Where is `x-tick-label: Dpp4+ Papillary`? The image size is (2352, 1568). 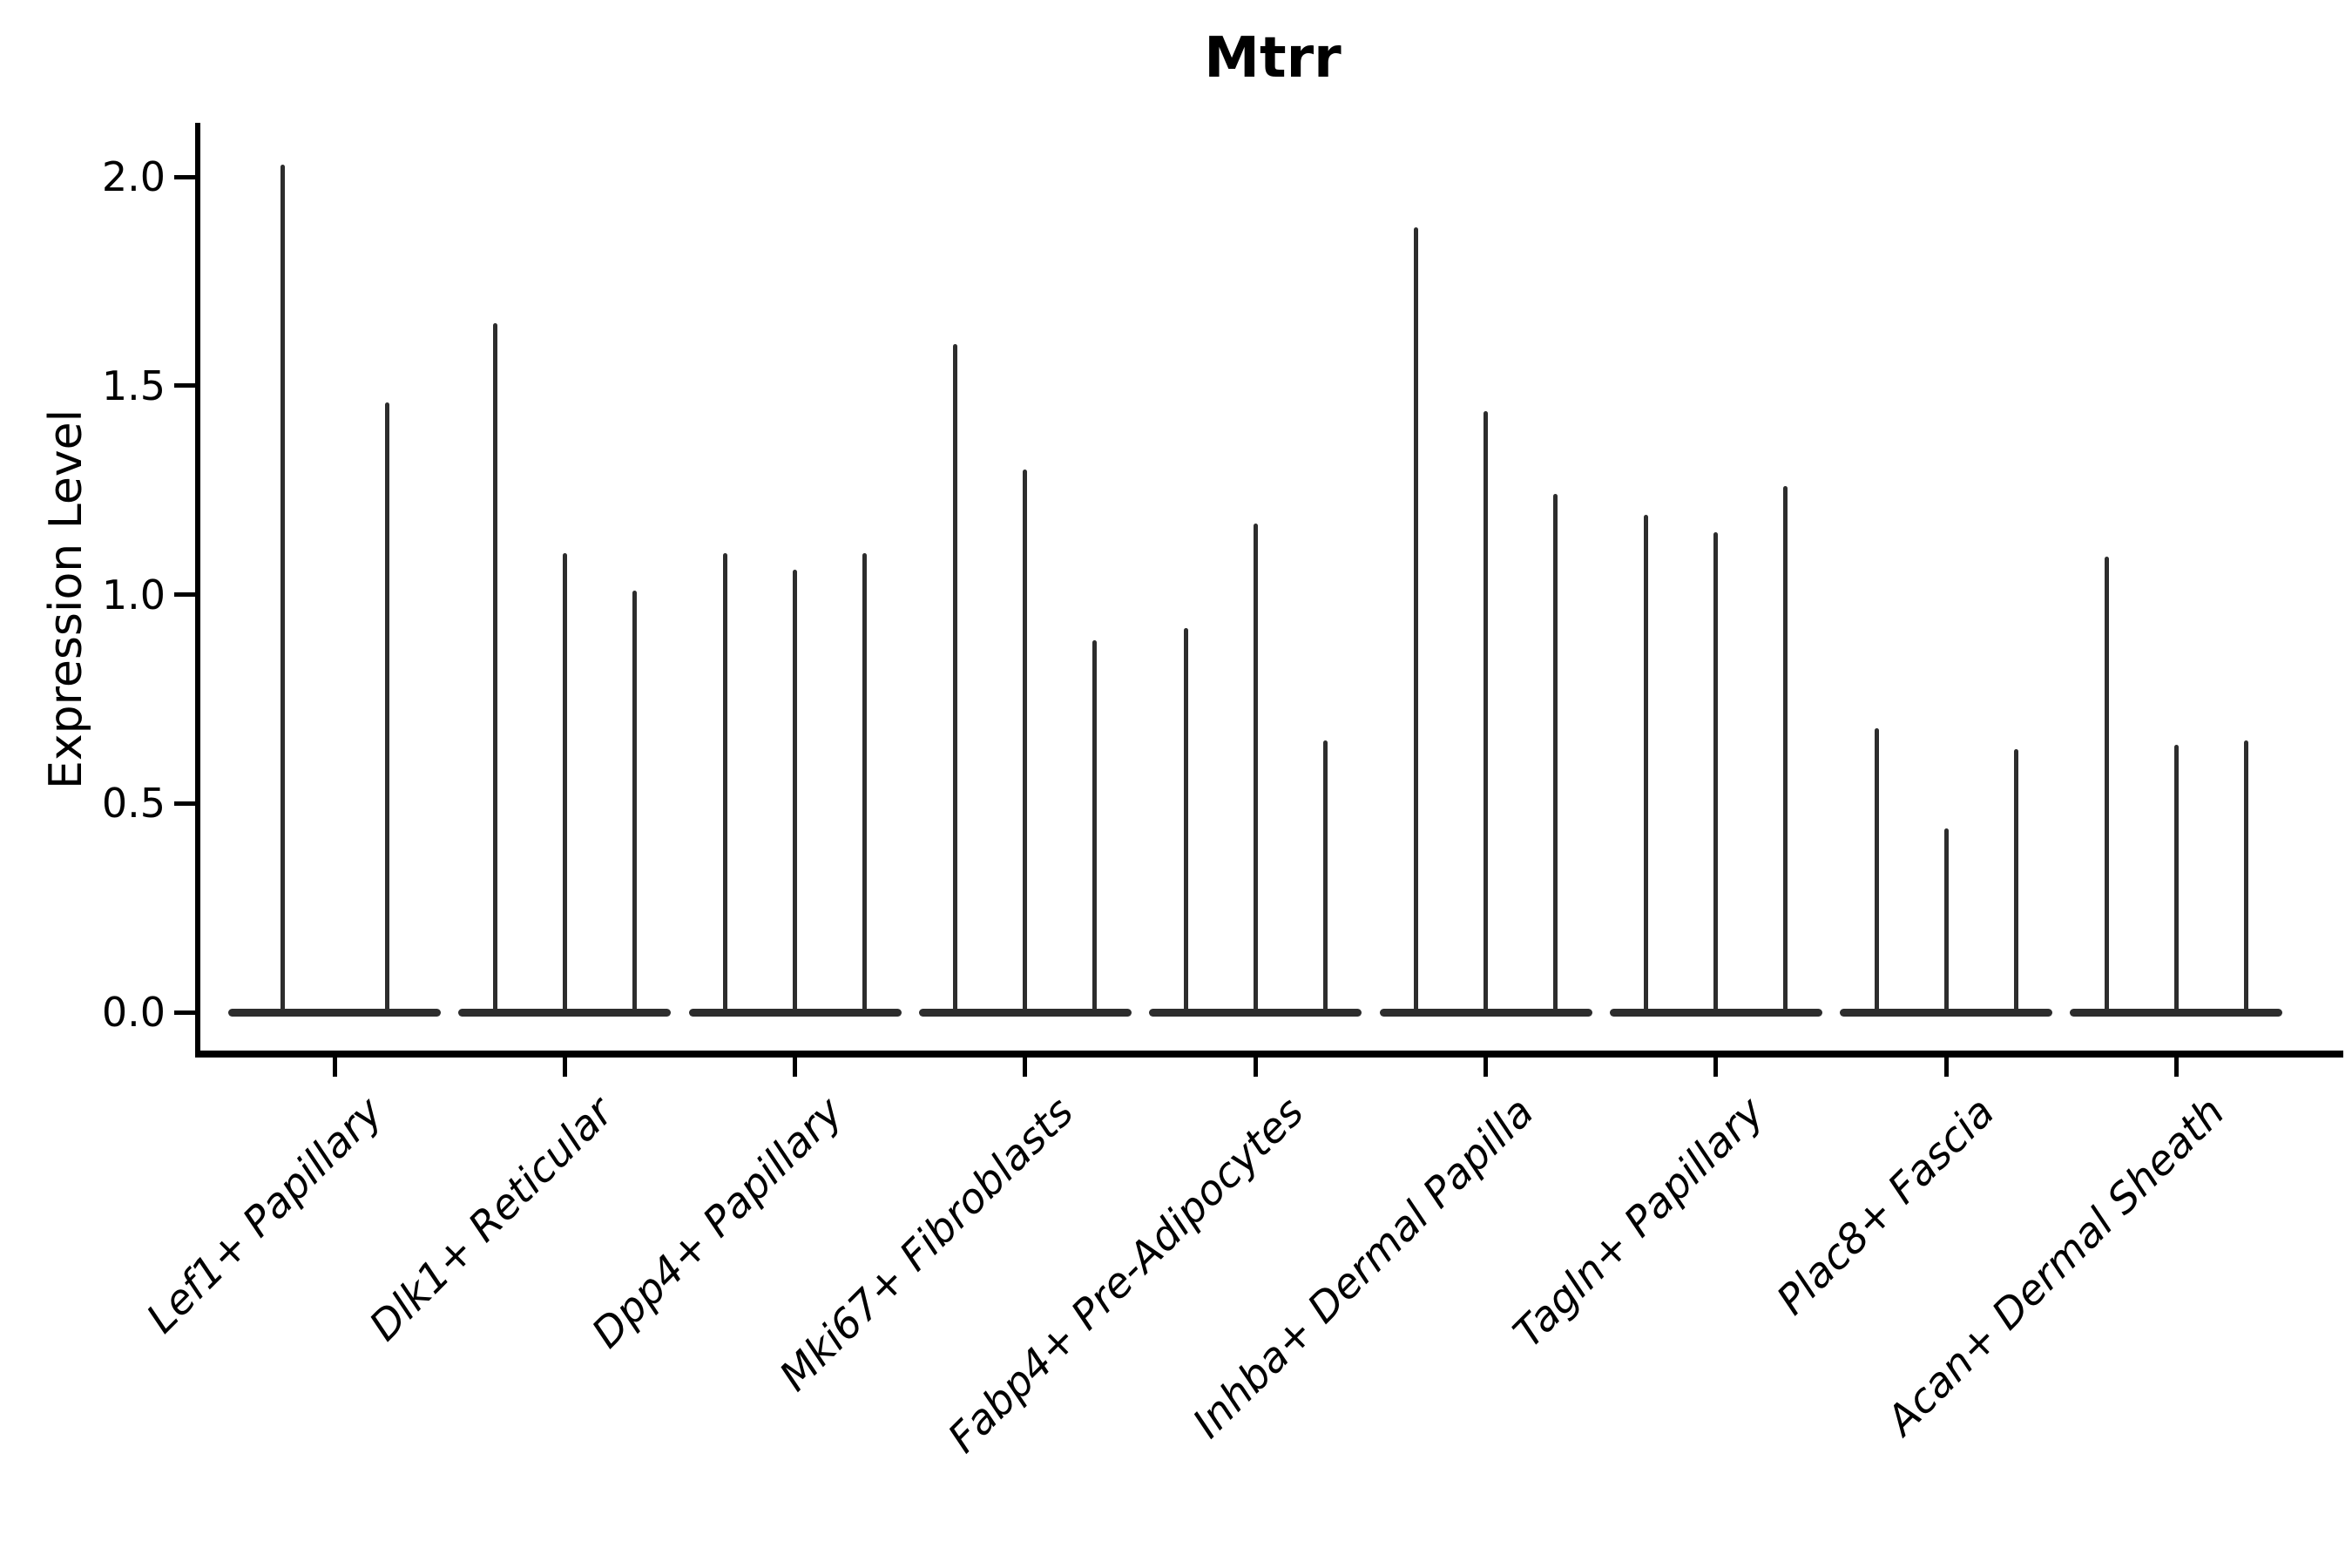 x-tick-label: Dpp4+ Papillary is located at coordinates (718, 1223).